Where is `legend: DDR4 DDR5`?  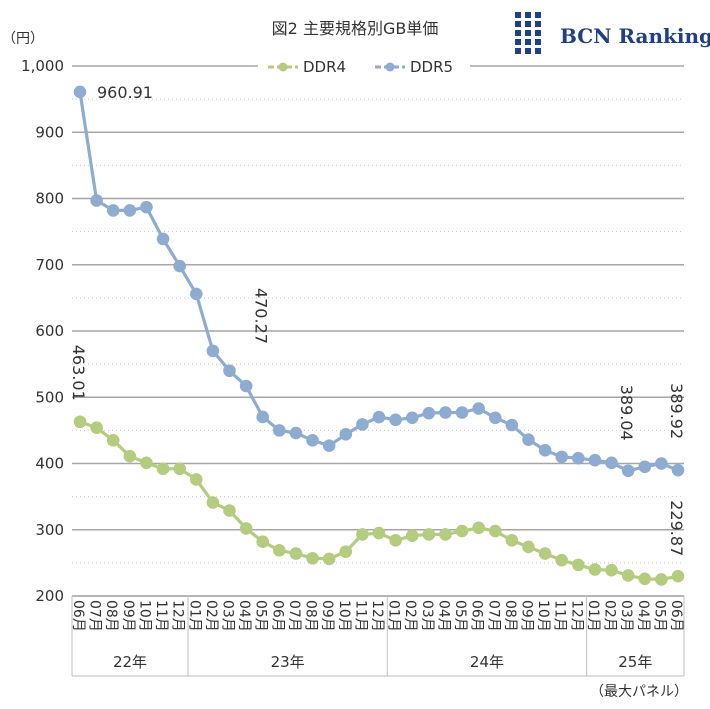 legend: DDR4 DDR5 is located at coordinates (364, 67).